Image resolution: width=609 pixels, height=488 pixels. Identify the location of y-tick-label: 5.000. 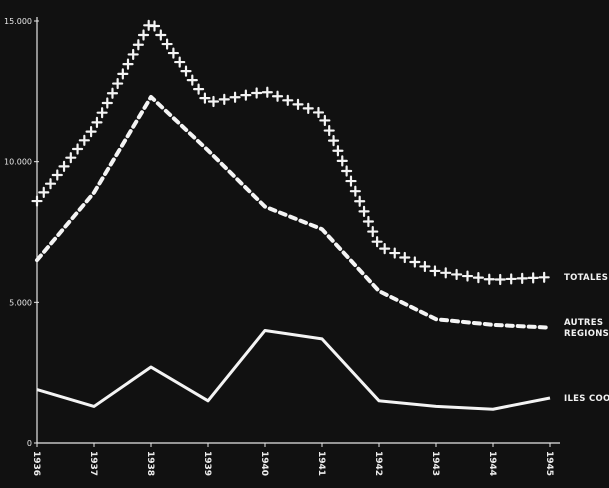
(20, 302).